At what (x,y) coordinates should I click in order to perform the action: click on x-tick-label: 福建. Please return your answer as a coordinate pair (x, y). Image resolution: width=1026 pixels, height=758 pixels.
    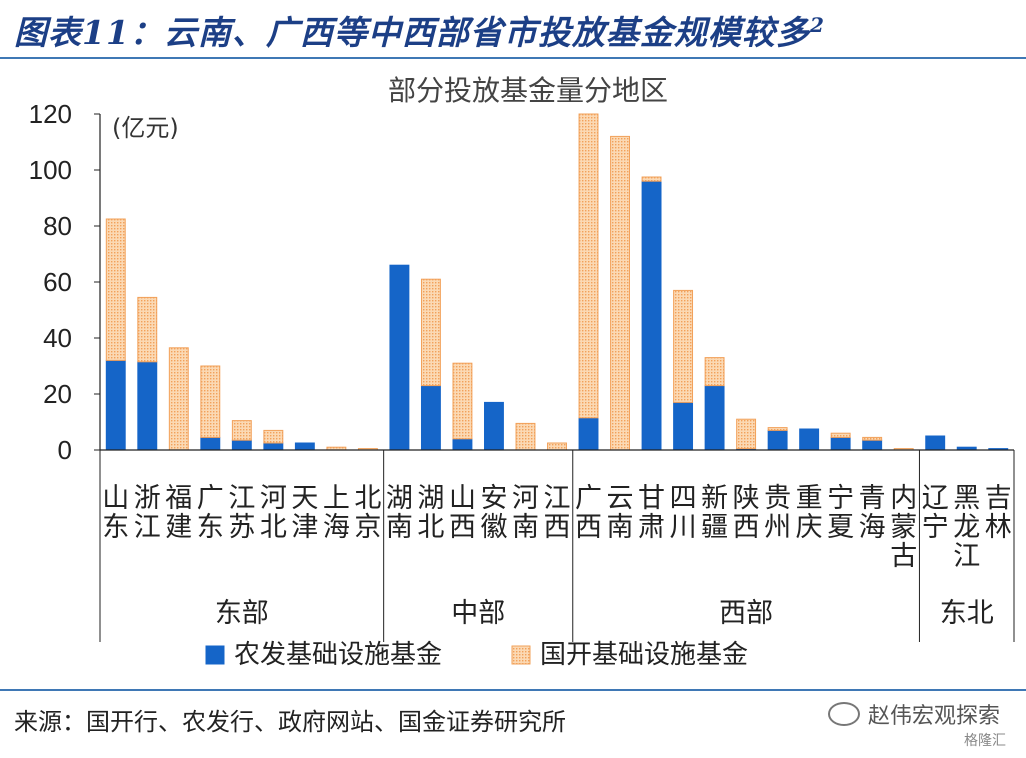
    Looking at the image, I should click on (178, 513).